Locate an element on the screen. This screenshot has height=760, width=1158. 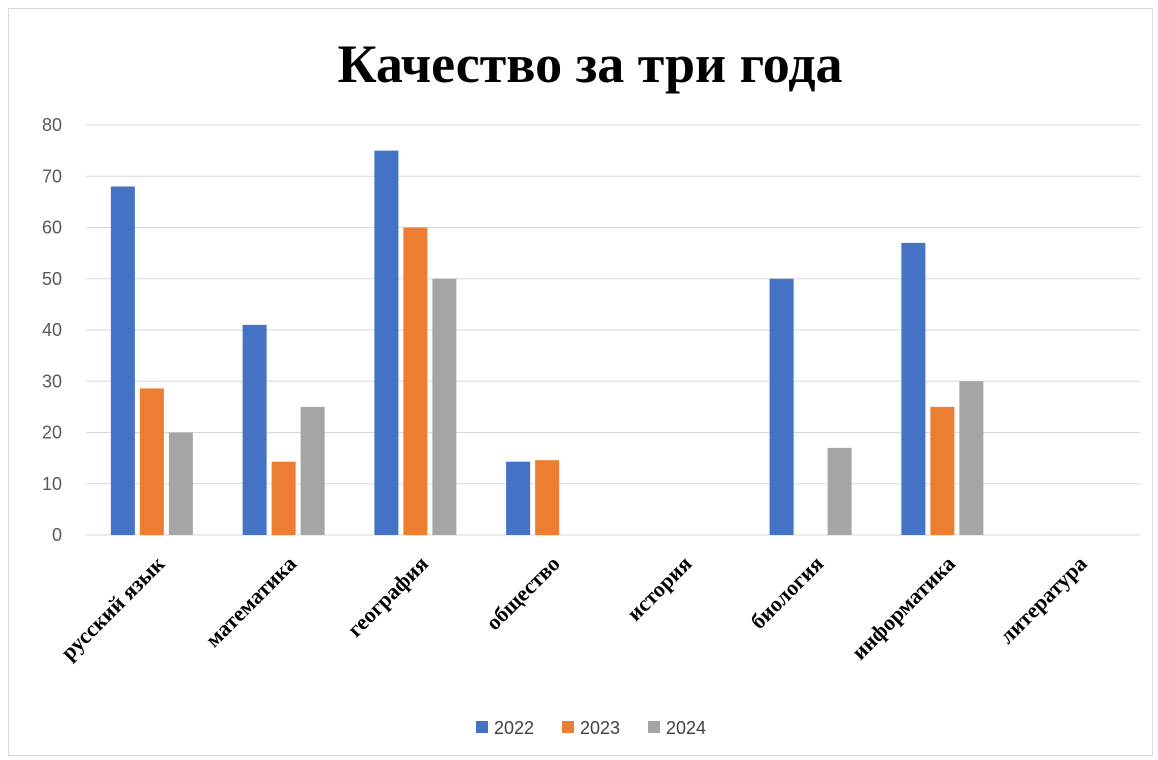
legend-label: 2023 is located at coordinates (600, 728).